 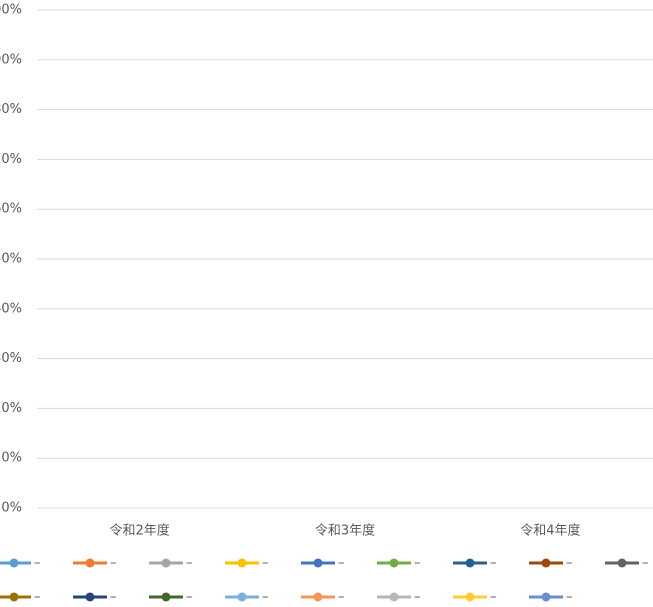 What do you see at coordinates (345, 531) in the screenshot?
I see `x-tick-label: 令和3年度` at bounding box center [345, 531].